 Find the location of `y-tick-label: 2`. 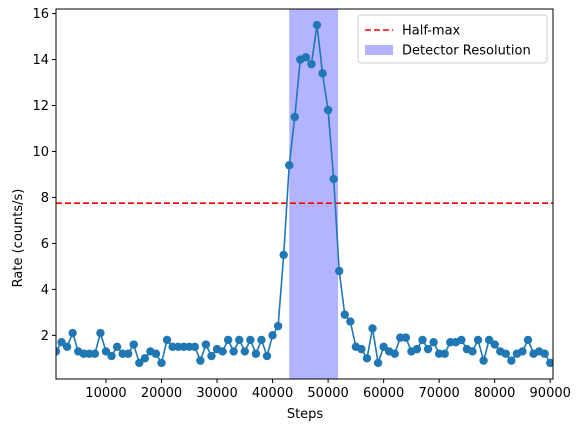

y-tick-label: 2 is located at coordinates (45, 336).